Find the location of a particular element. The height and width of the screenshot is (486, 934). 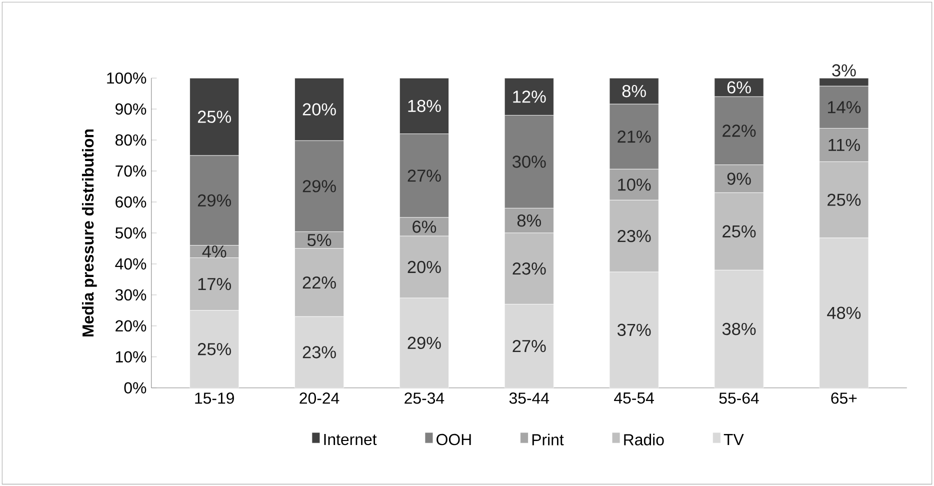

legend-label: OOH is located at coordinates (453, 440).